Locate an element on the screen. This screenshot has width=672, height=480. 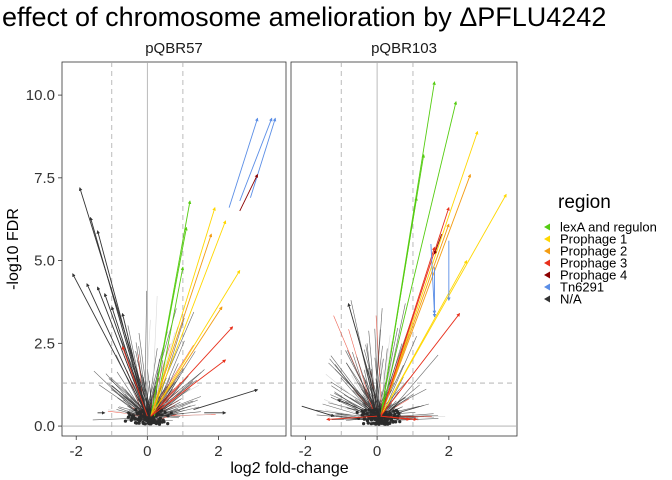
legend-label: N/A is located at coordinates (571, 299).